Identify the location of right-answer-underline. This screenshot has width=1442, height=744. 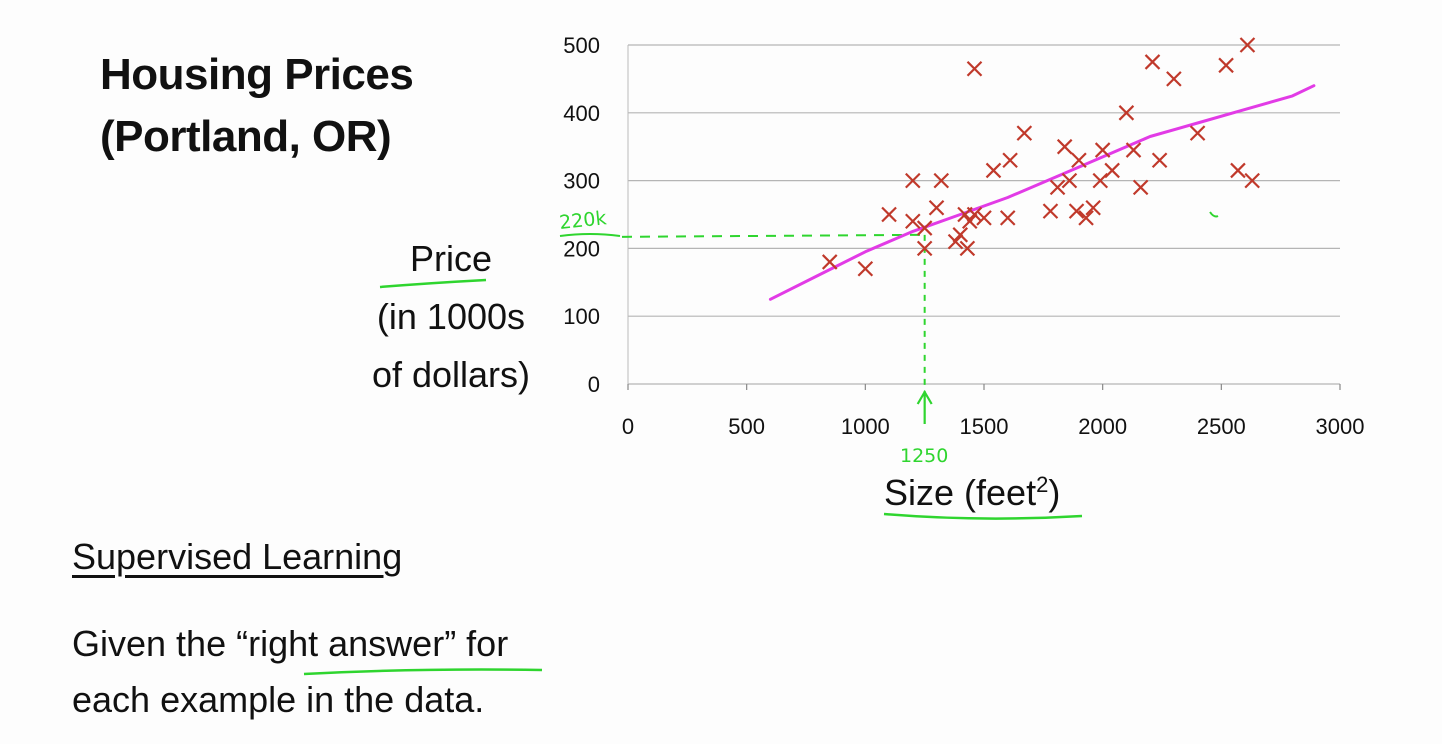
(423, 672).